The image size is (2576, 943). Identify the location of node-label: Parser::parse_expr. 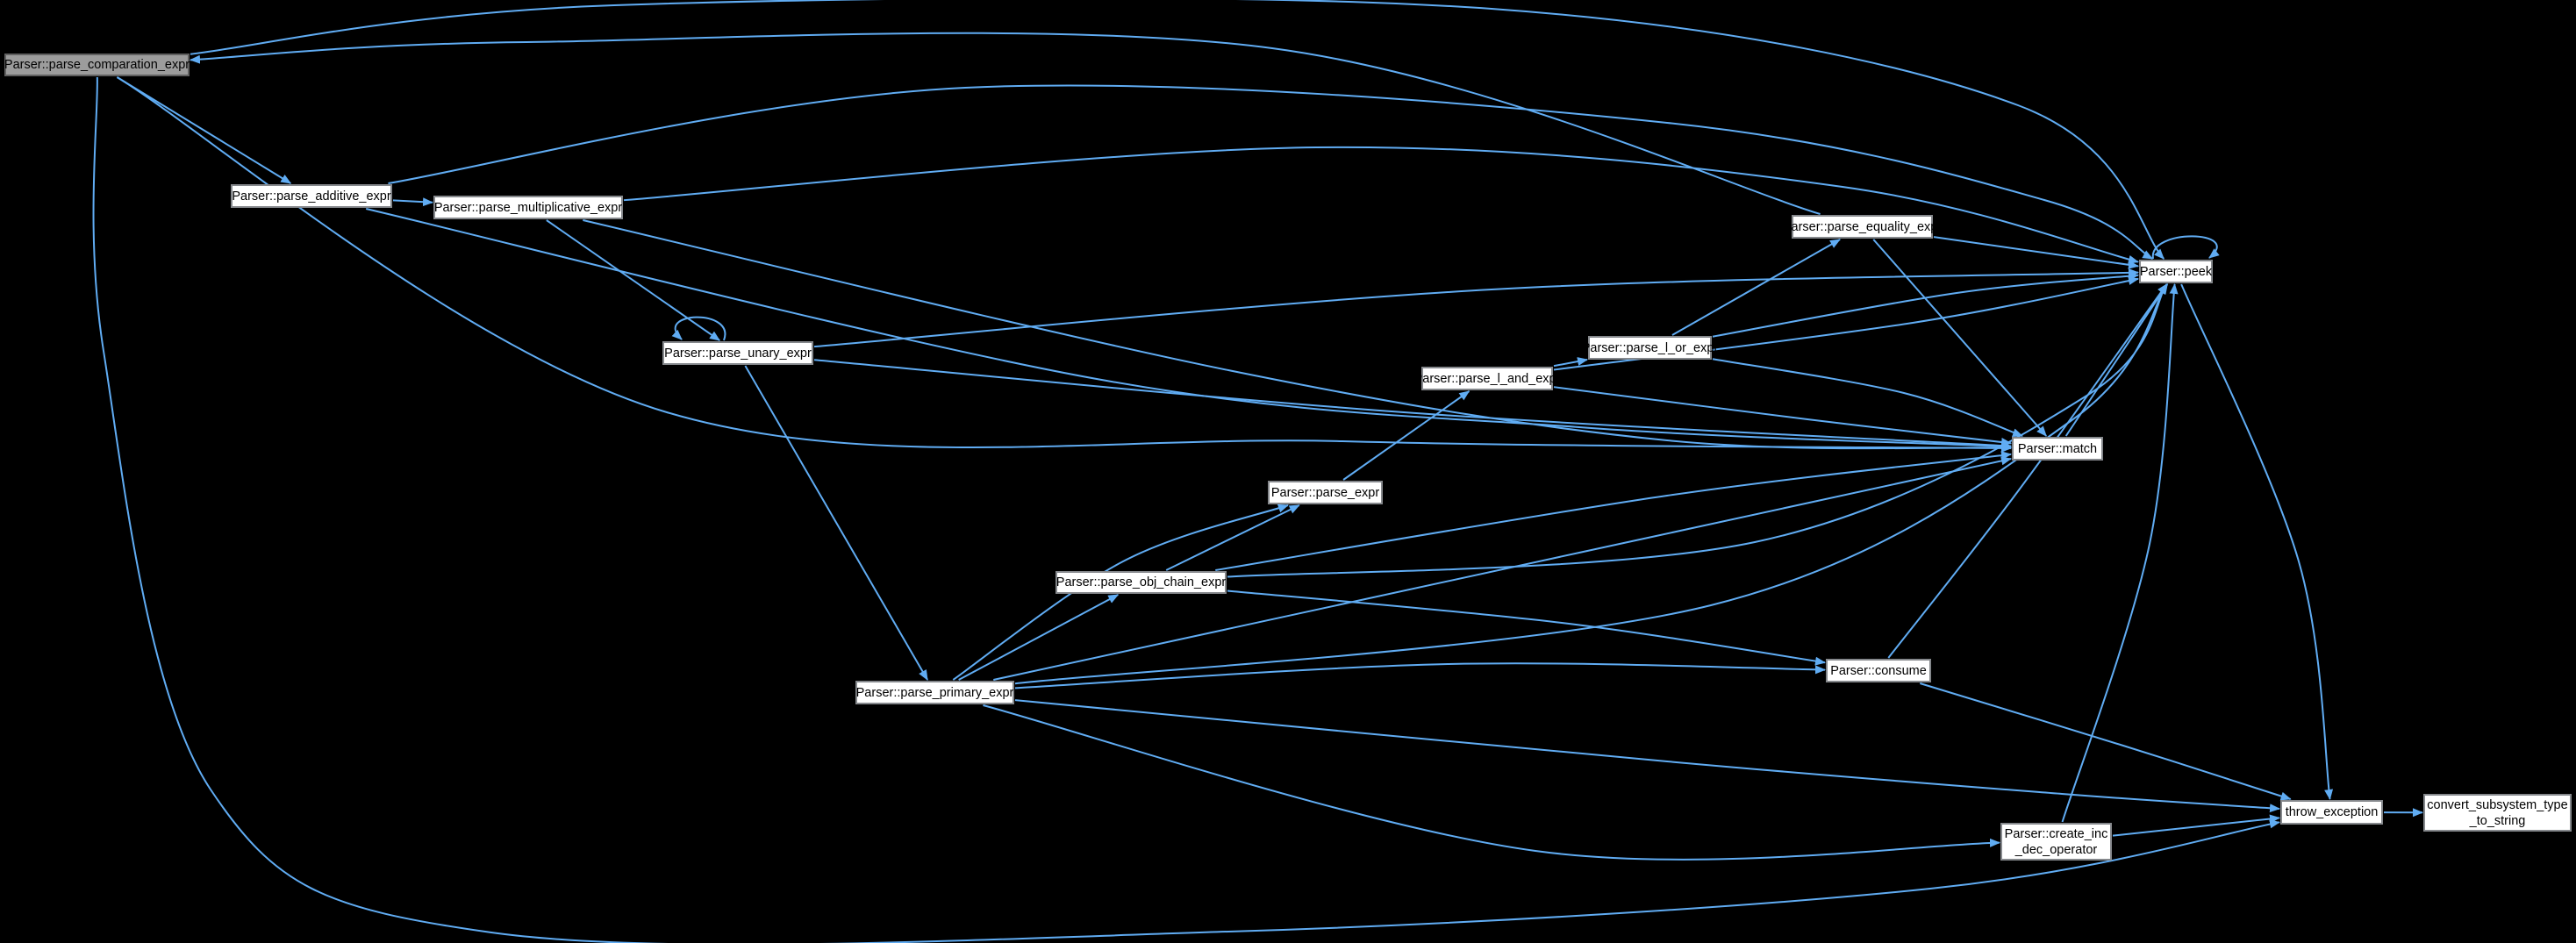
(1325, 492).